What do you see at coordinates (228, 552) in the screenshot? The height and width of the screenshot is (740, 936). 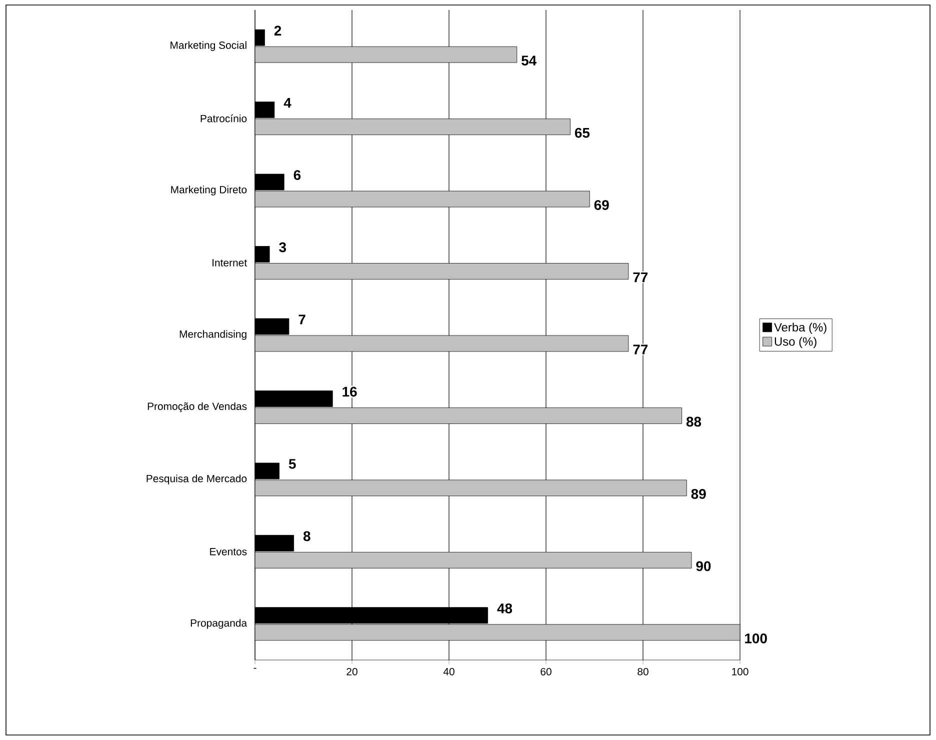 I see `y-tick-label: Eventos` at bounding box center [228, 552].